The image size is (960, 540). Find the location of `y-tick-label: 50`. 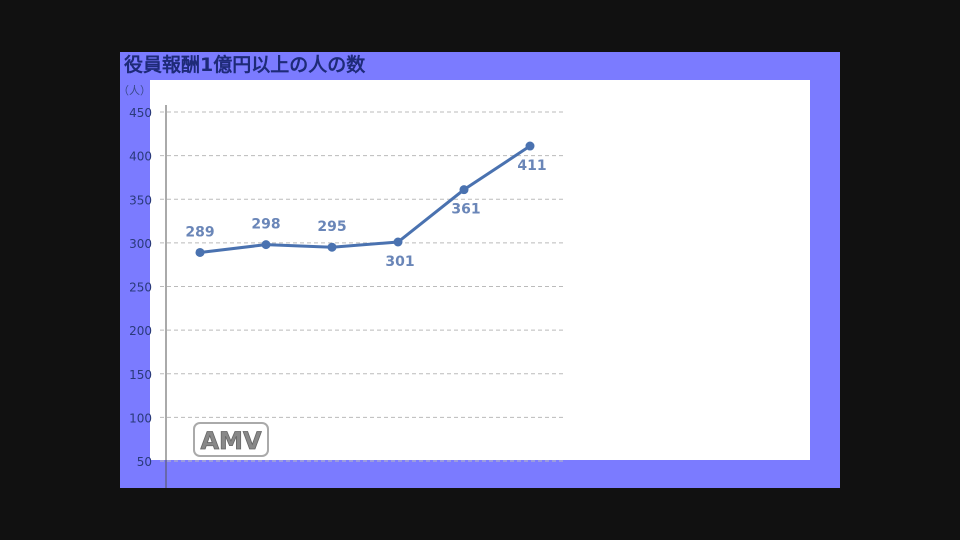

y-tick-label: 50 is located at coordinates (144, 462).